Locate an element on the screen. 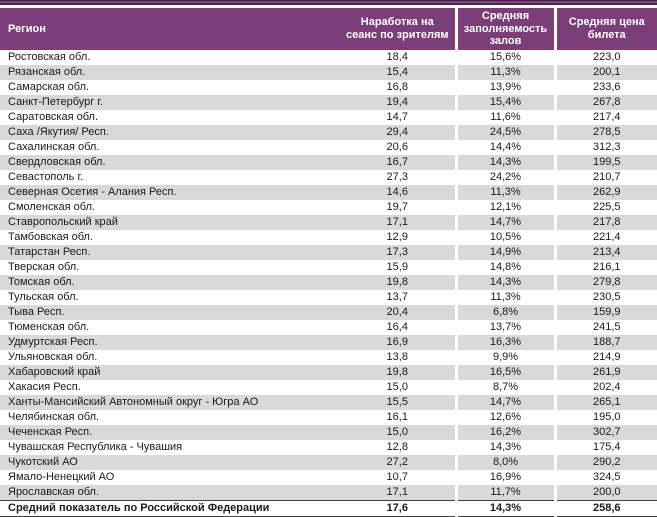 This screenshot has width=657, height=517. ticket-price-cell: 290,2 is located at coordinates (605, 462).